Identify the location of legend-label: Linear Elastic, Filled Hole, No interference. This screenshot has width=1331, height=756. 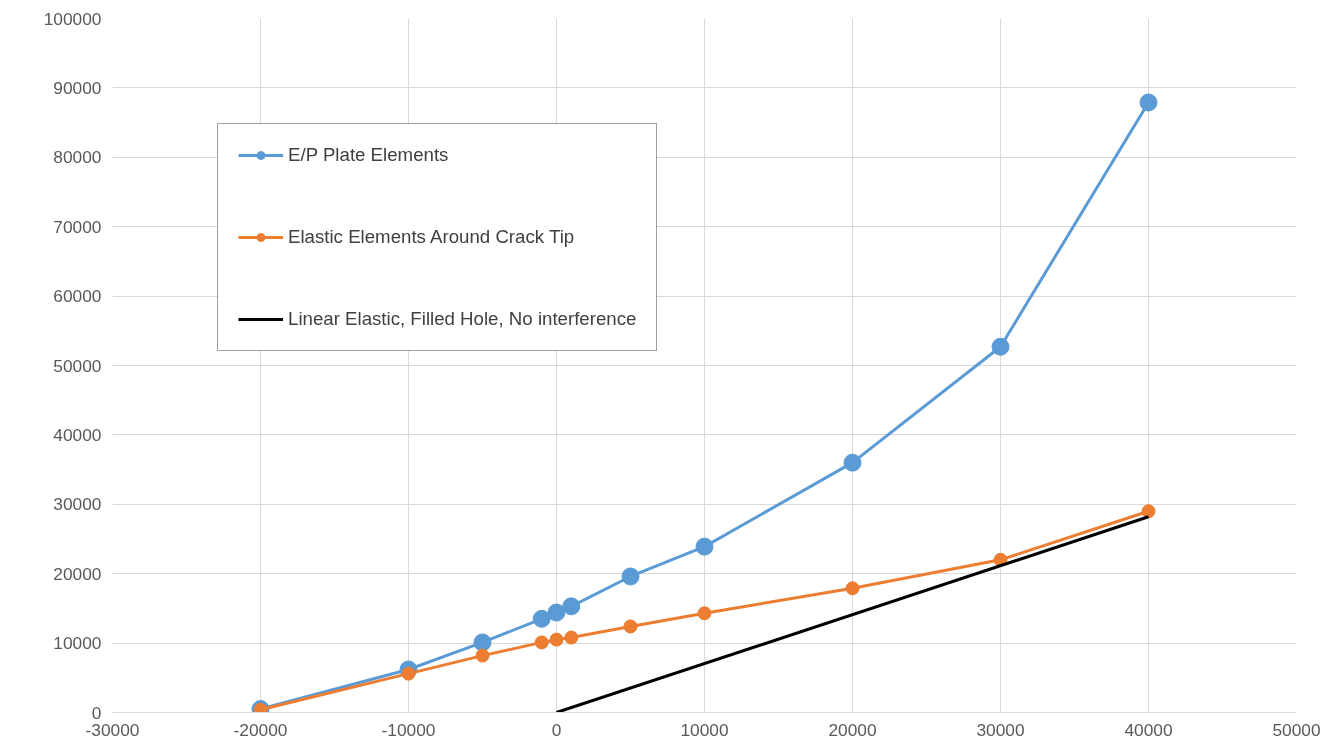
(462, 319).